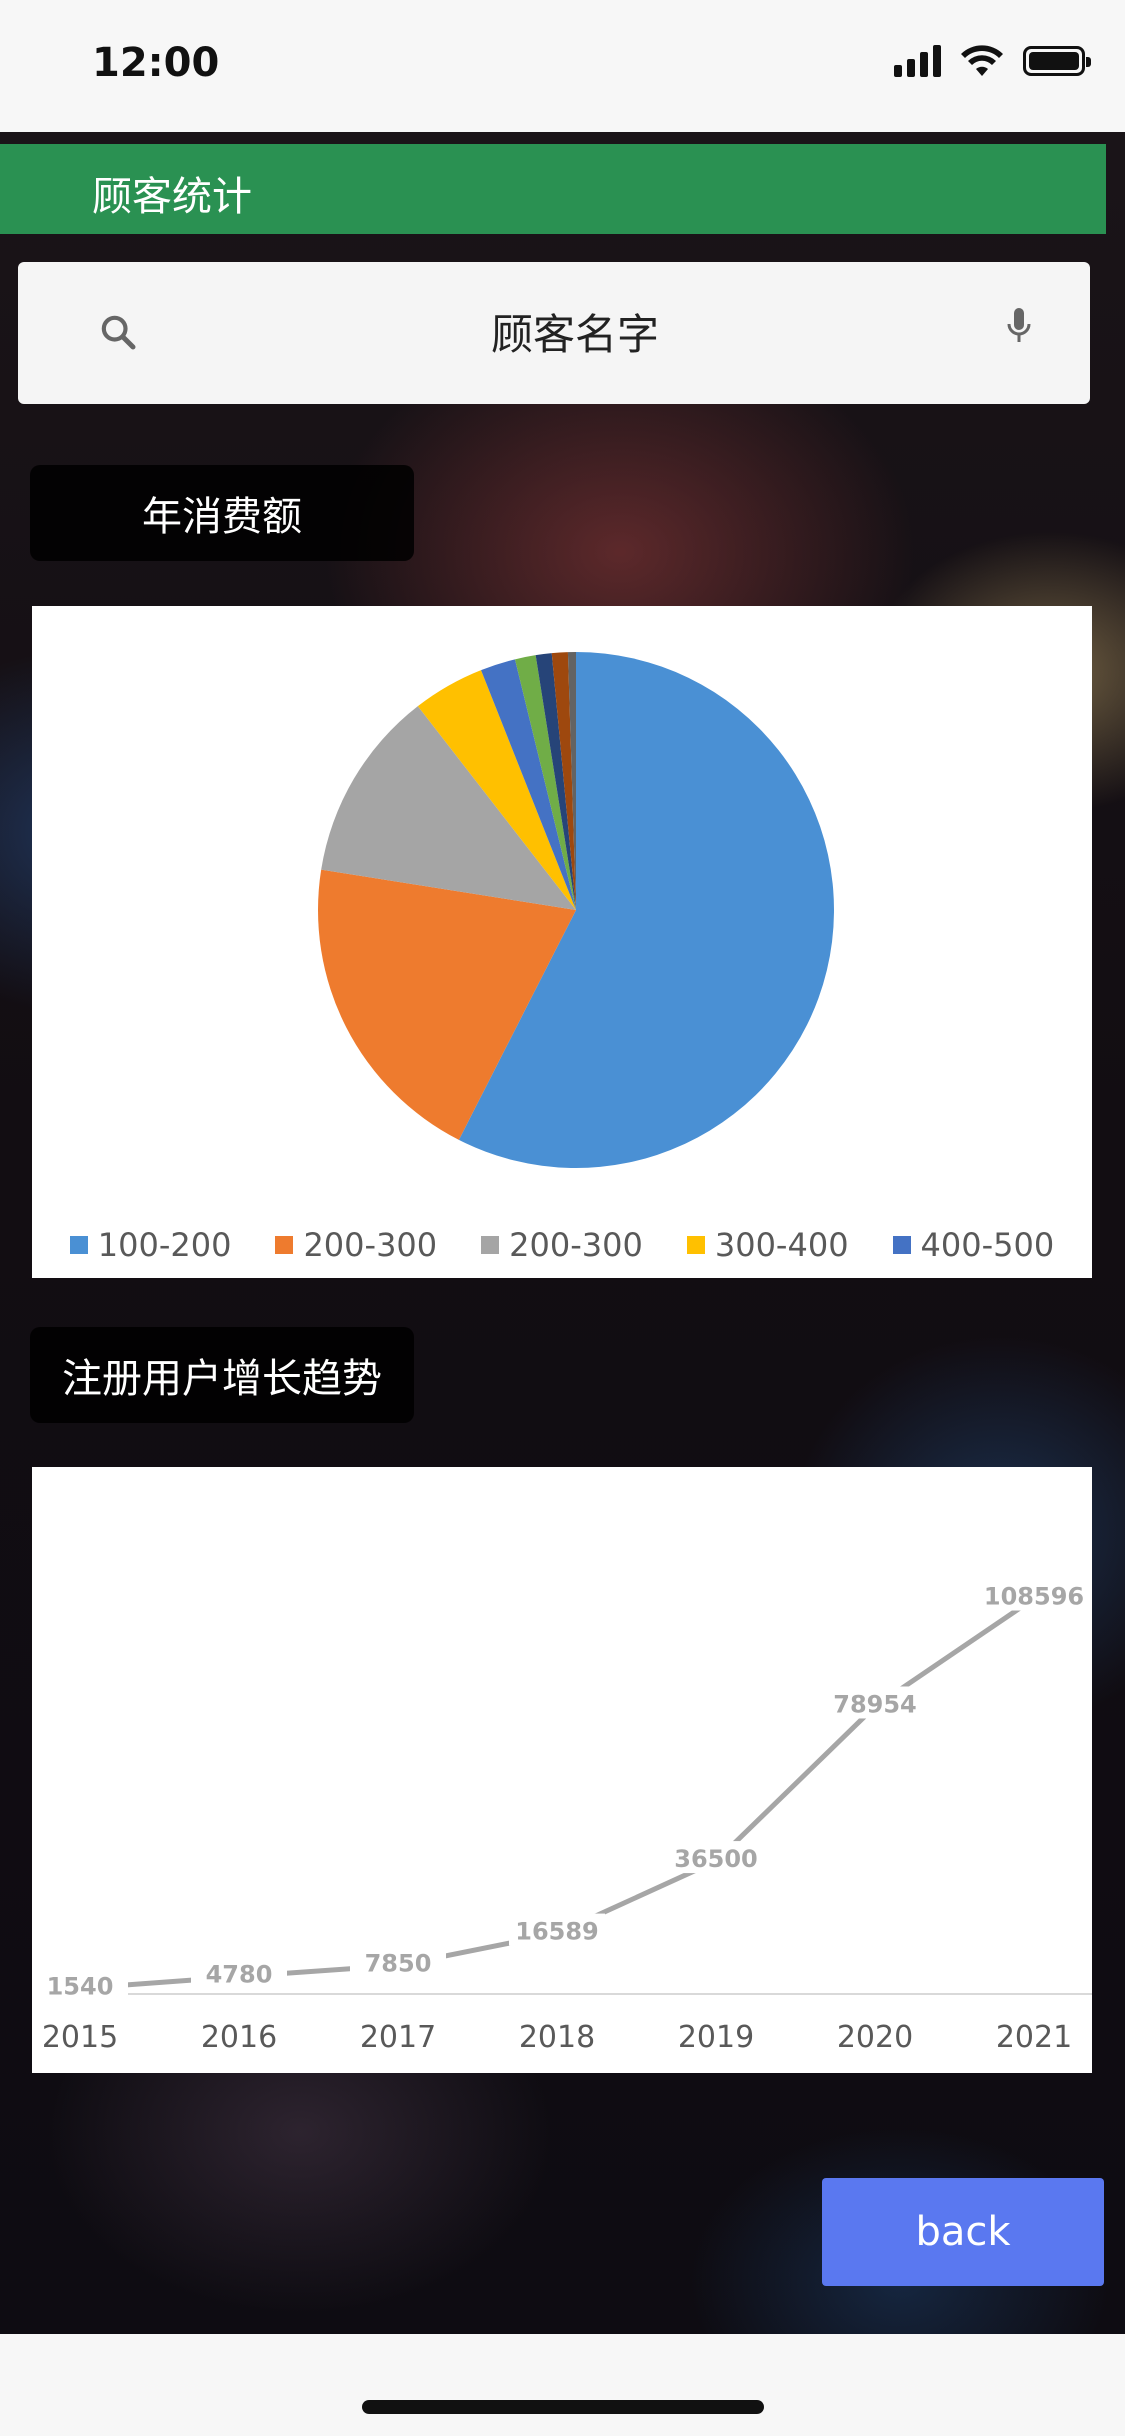 The height and width of the screenshot is (2436, 1125). What do you see at coordinates (562, 66) in the screenshot?
I see `status-bar: 12:00` at bounding box center [562, 66].